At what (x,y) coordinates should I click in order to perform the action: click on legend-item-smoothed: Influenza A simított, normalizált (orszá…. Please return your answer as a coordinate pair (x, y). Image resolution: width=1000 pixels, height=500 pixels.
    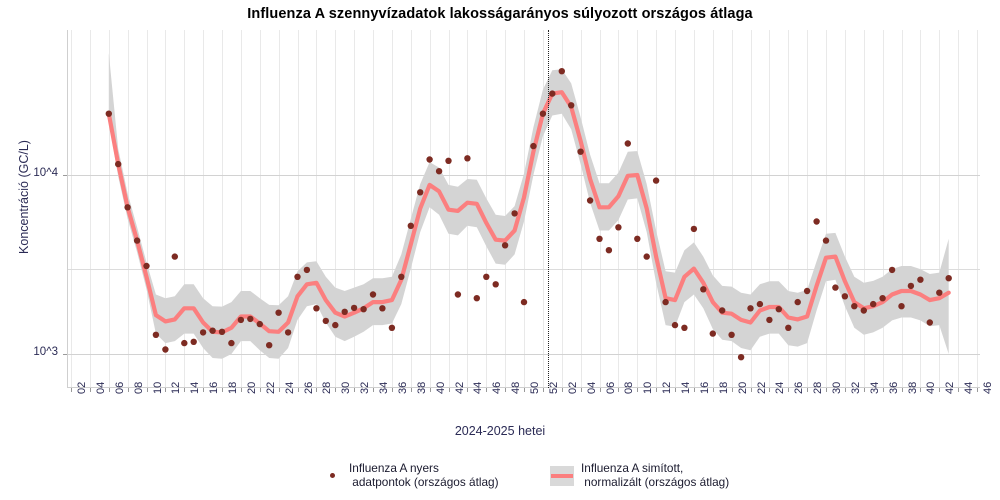
    Looking at the image, I should click on (639, 475).